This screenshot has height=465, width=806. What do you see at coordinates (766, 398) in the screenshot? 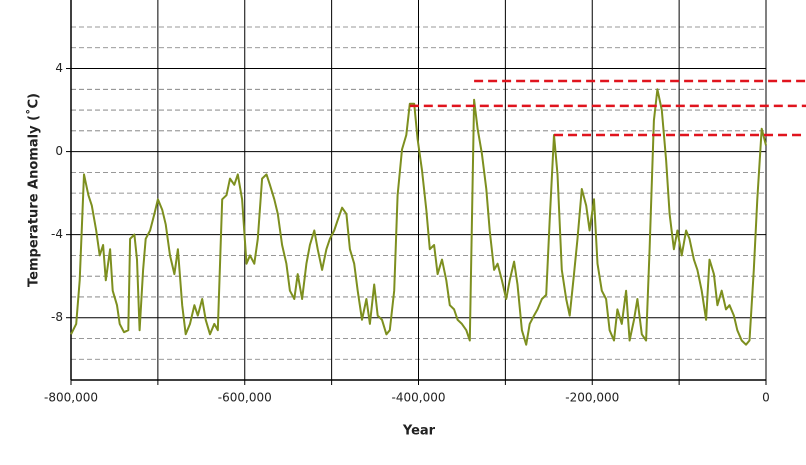
I see `x-tick-label: 0` at bounding box center [766, 398].